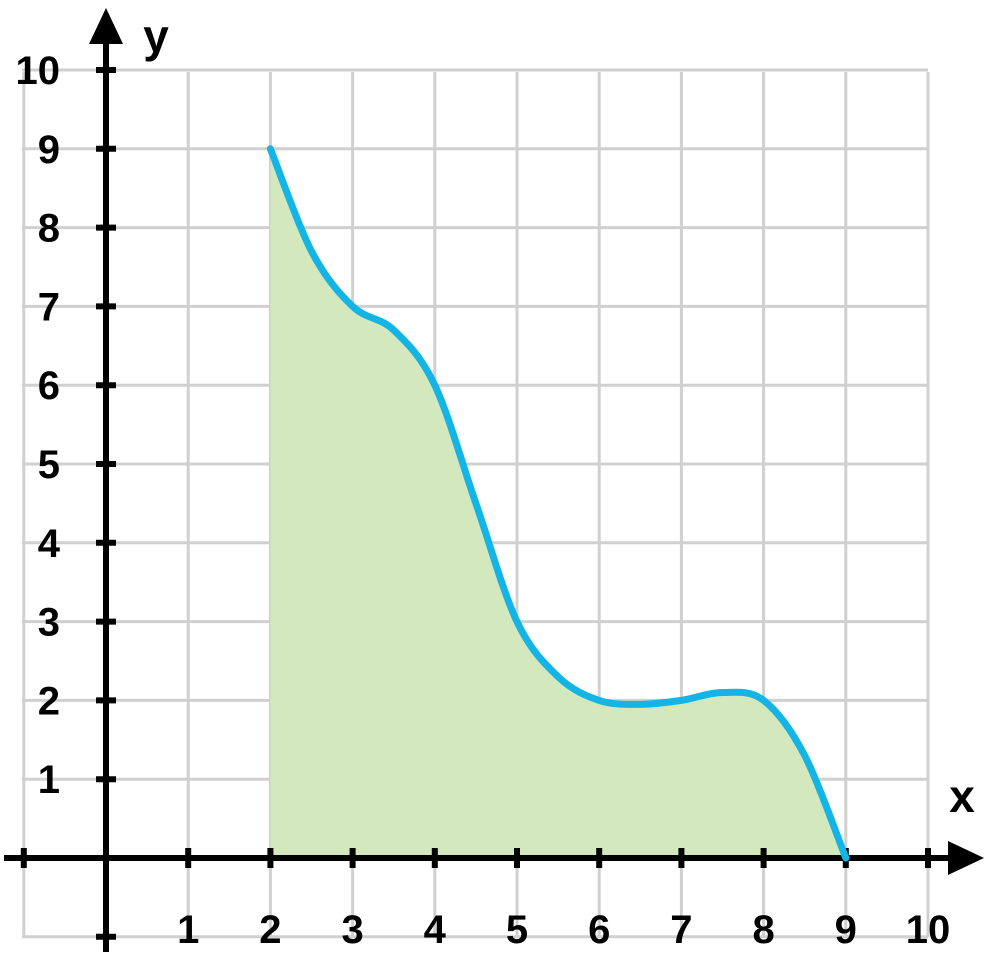 The image size is (1000, 967). I want to click on x-tick-label: 1, so click(188, 930).